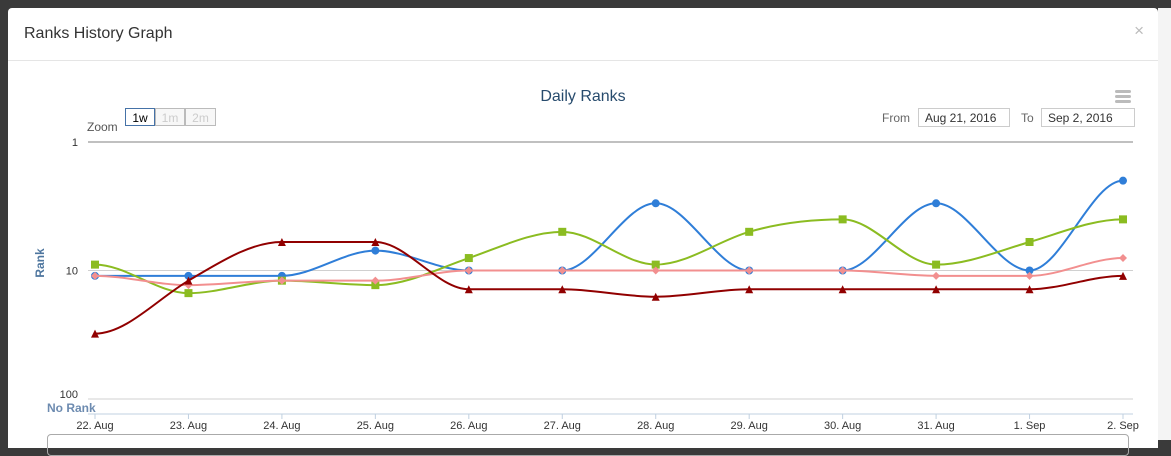  Describe the element at coordinates (1164, 224) in the screenshot. I see `background-page` at that location.